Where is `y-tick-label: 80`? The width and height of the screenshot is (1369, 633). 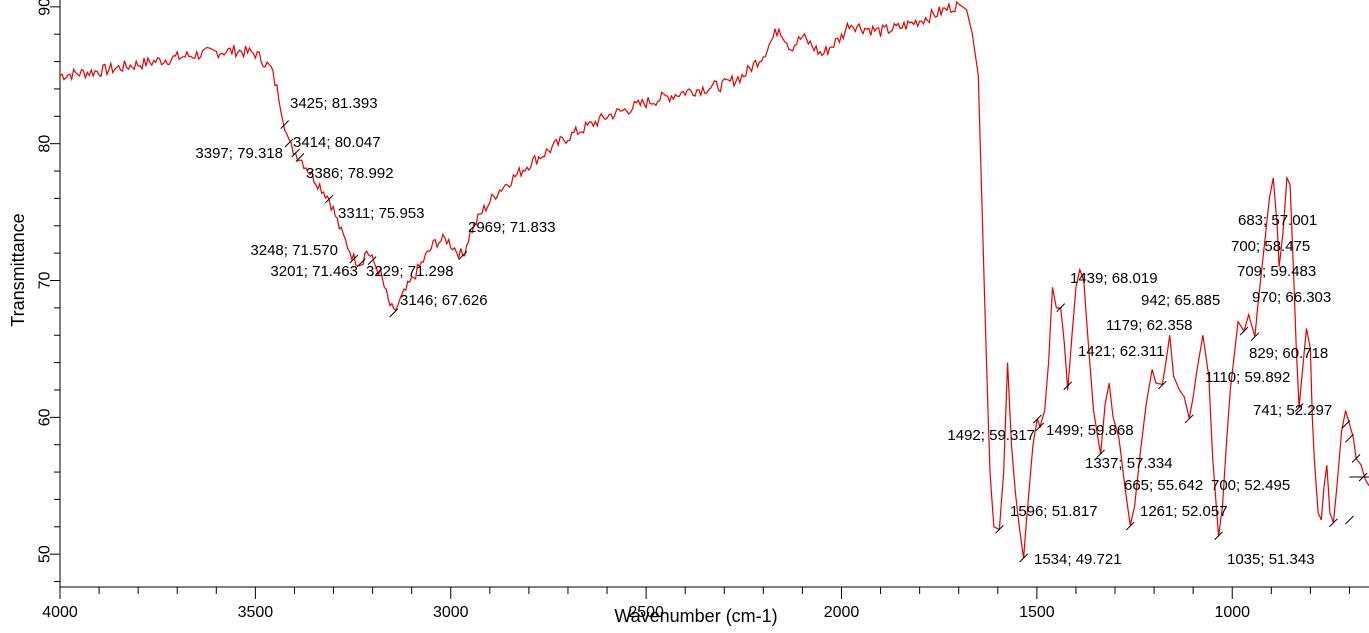 y-tick-label: 80 is located at coordinates (45, 144).